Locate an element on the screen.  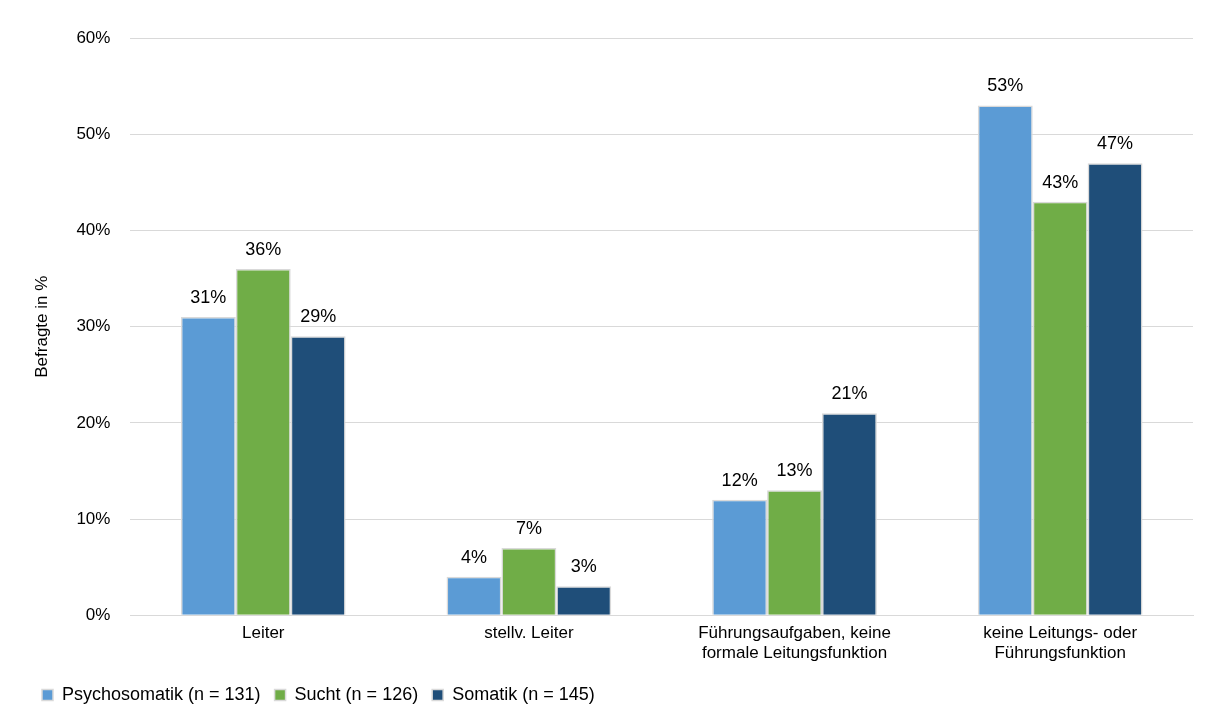
legend-label: Sucht (n = 126) is located at coordinates (356, 693).